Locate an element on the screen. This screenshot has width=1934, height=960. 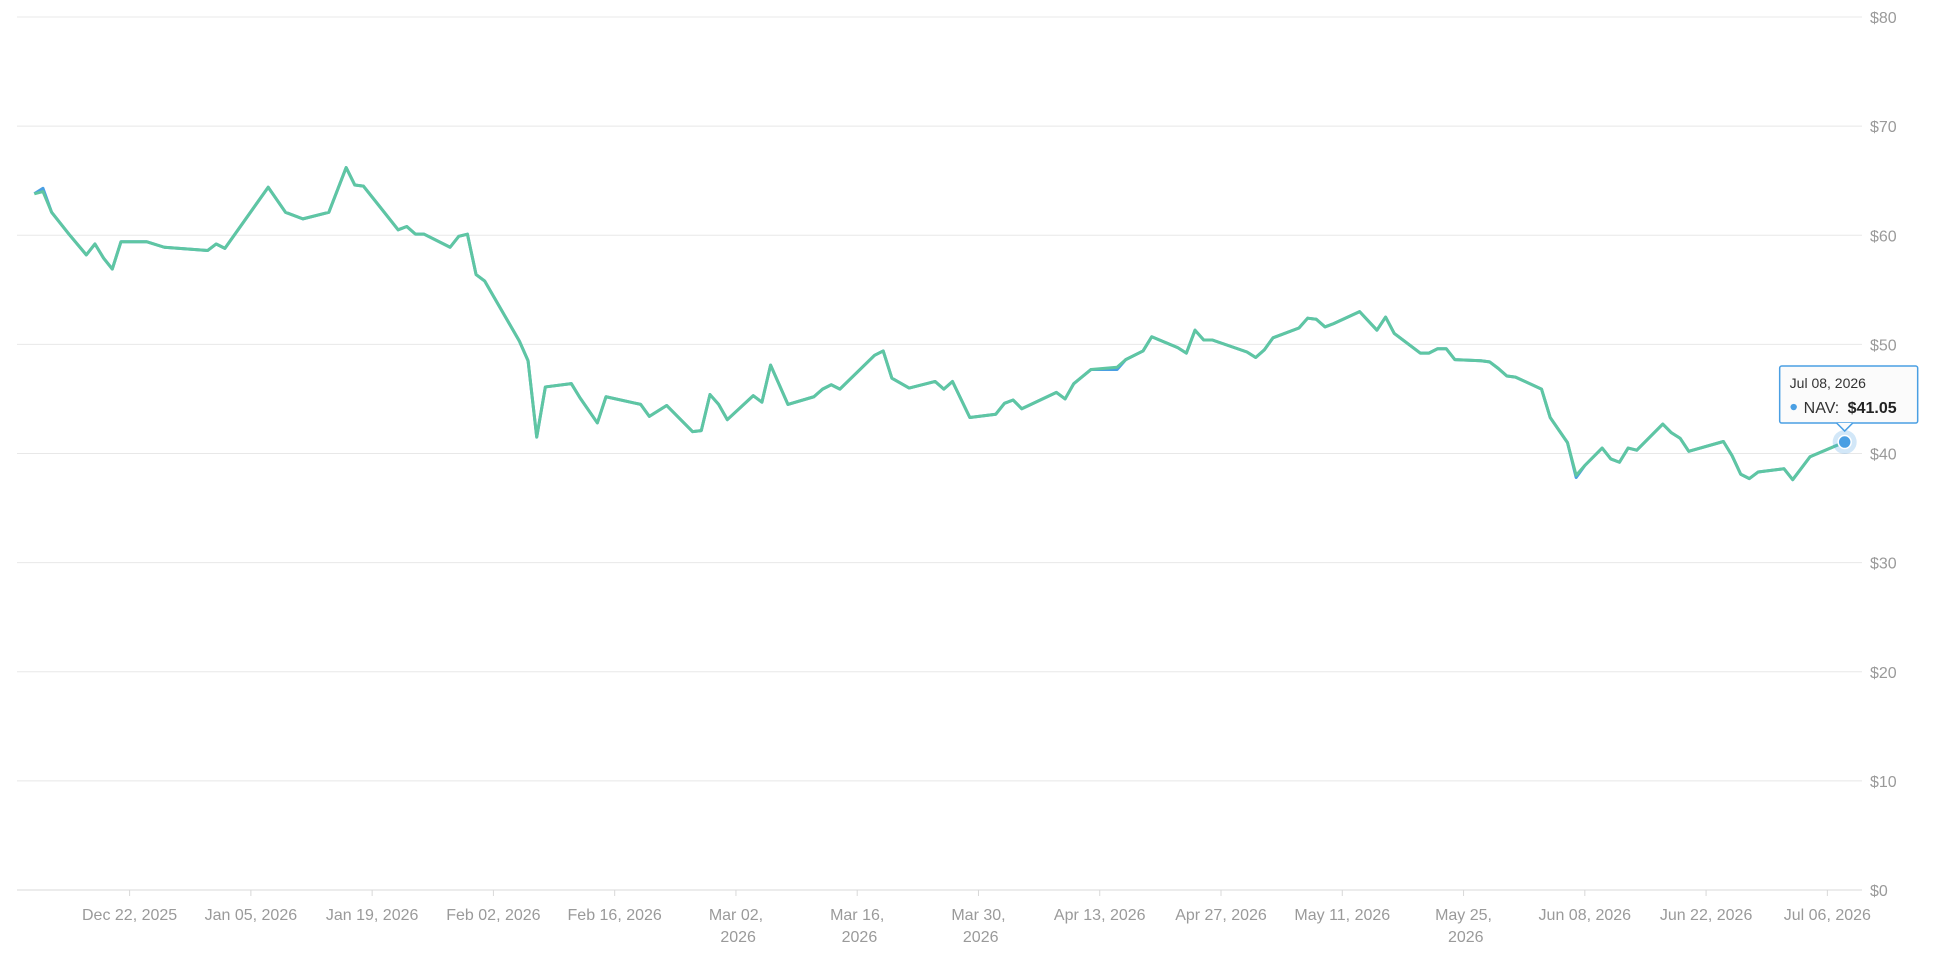
x-tick-label: Jan 19, 2026 is located at coordinates (372, 915).